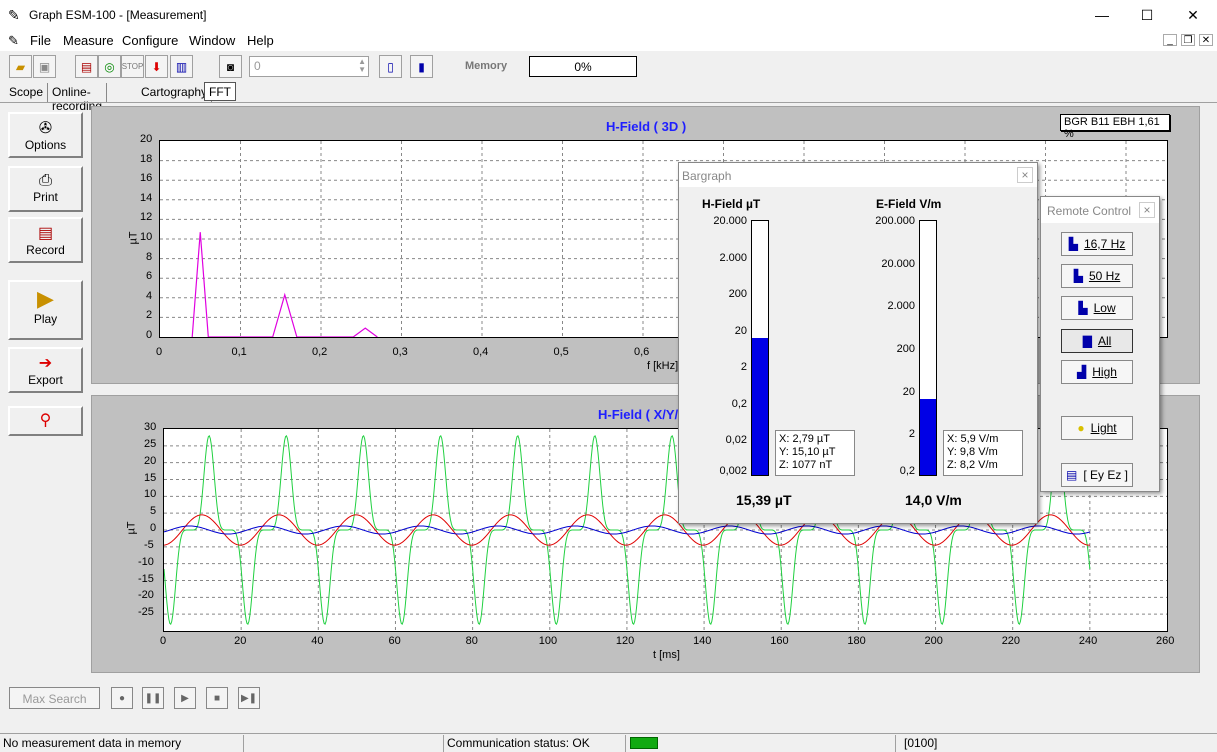  I want to click on menu-configure: Configure, so click(150, 40).